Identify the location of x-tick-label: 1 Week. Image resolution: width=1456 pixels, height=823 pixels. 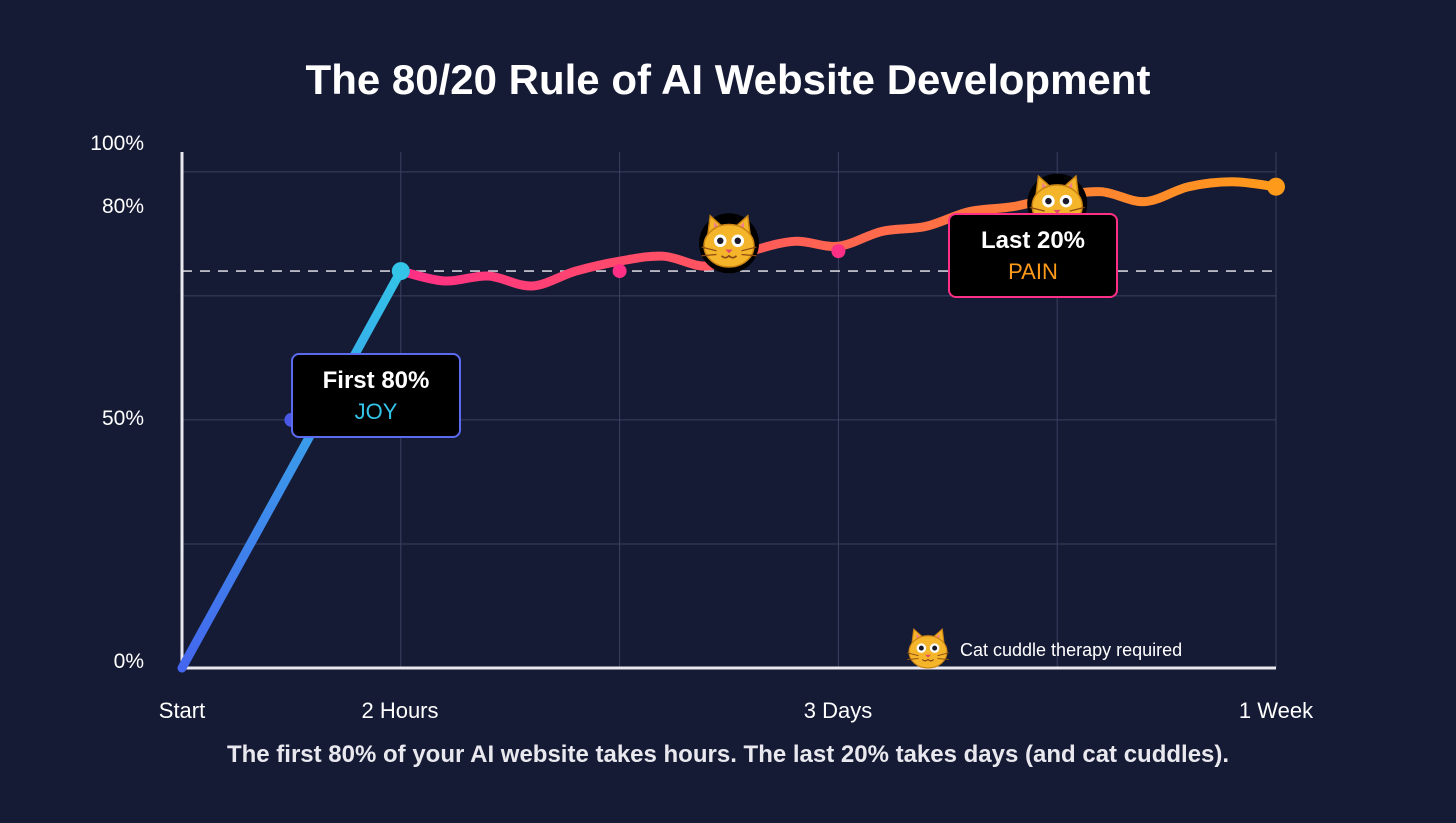
(1276, 710).